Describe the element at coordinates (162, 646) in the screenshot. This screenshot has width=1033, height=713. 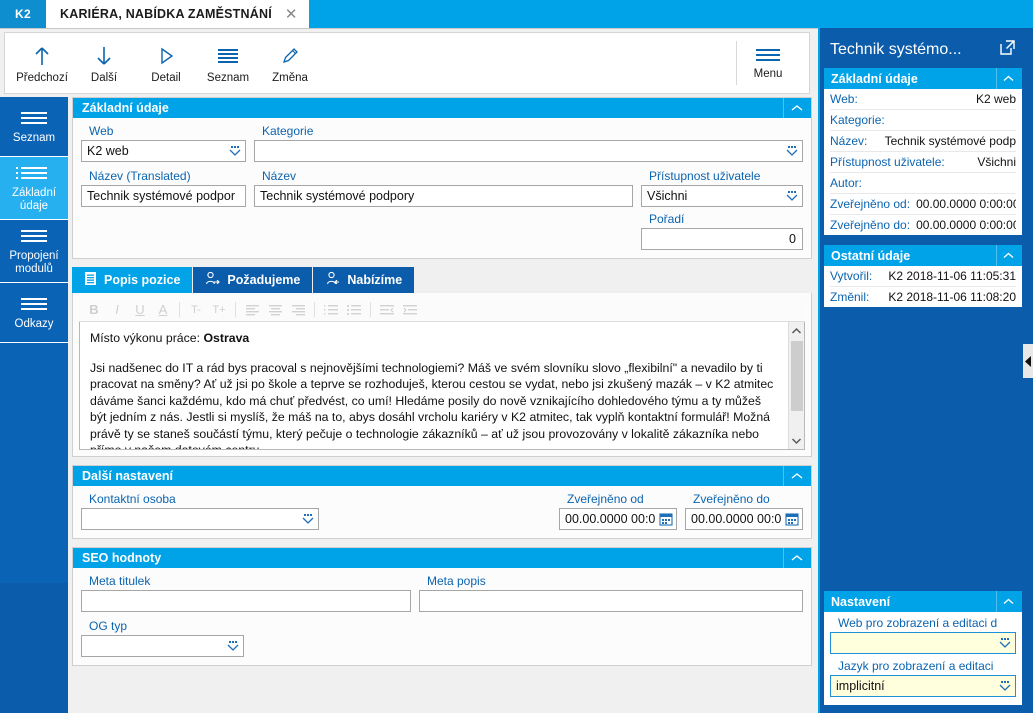
I see `og-typ-combobox` at that location.